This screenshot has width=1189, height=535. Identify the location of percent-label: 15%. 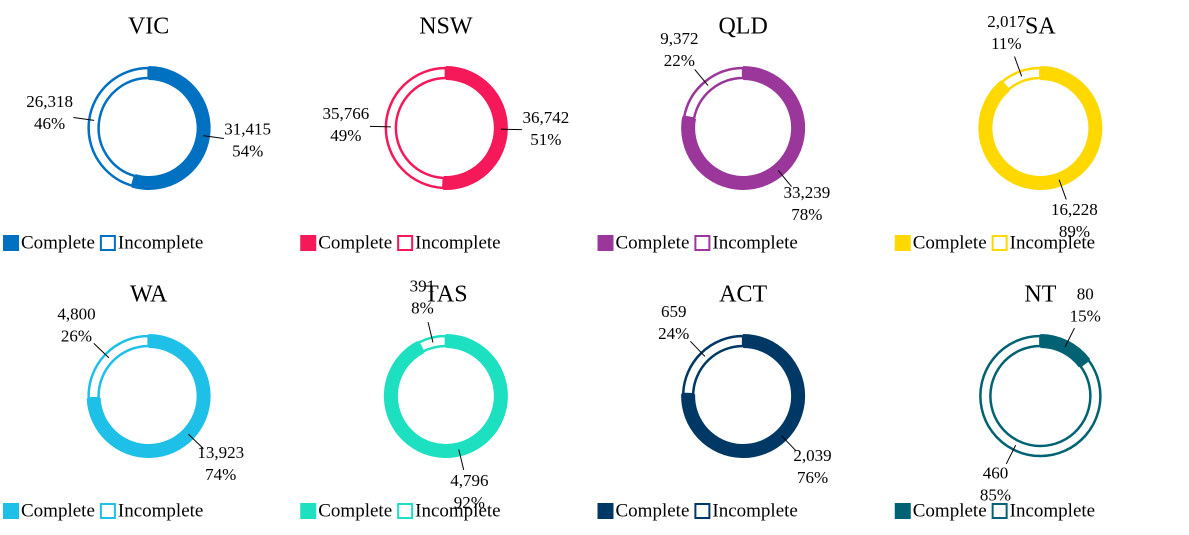
(1085, 316).